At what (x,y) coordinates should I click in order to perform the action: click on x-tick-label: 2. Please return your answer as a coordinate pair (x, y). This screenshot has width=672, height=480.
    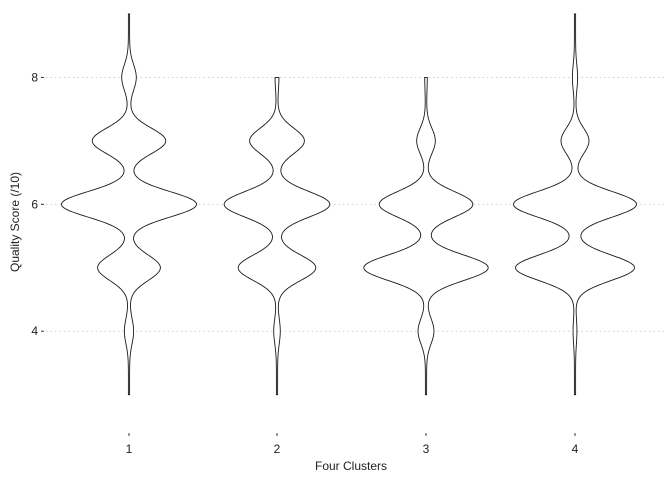
    Looking at the image, I should click on (277, 449).